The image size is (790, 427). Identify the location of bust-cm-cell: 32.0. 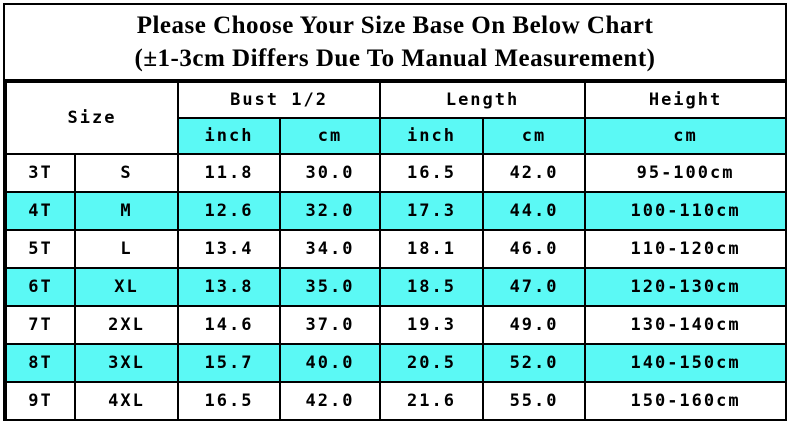
(330, 211).